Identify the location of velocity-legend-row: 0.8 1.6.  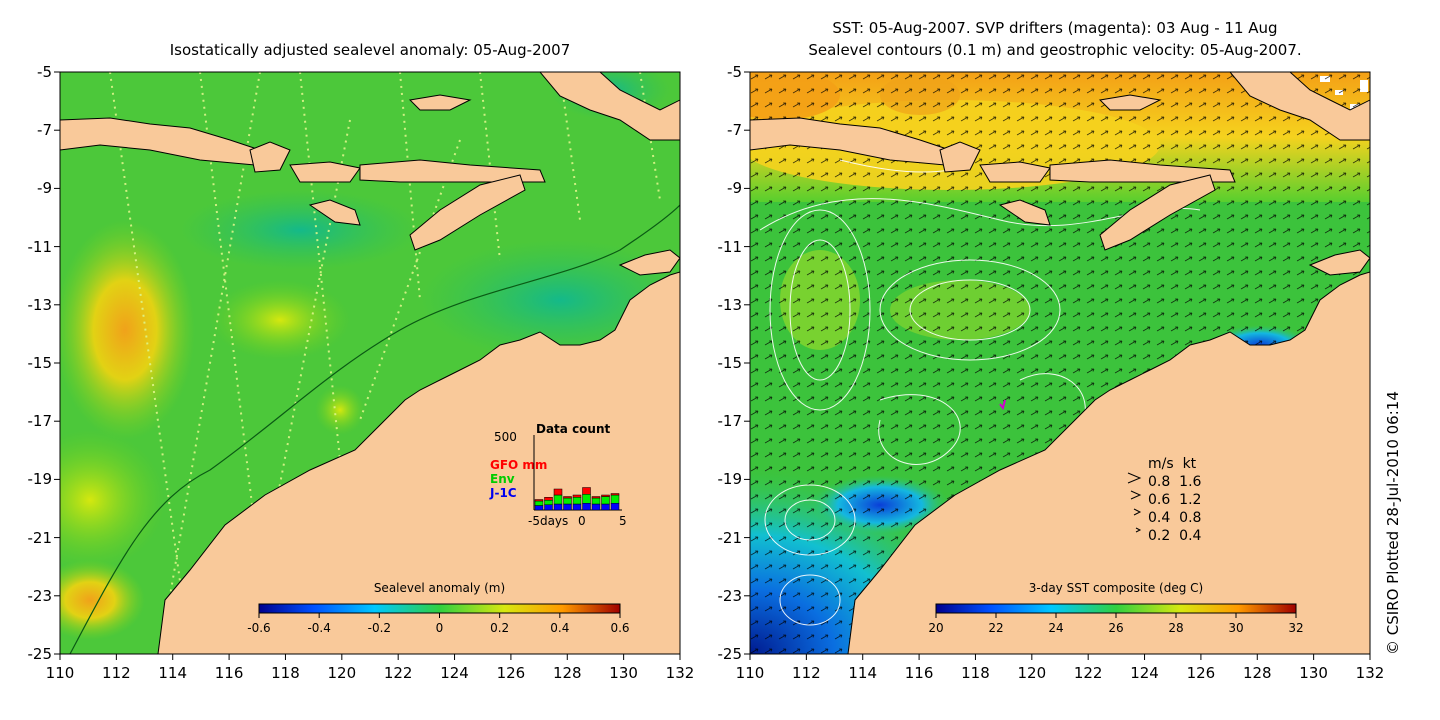
(1175, 482).